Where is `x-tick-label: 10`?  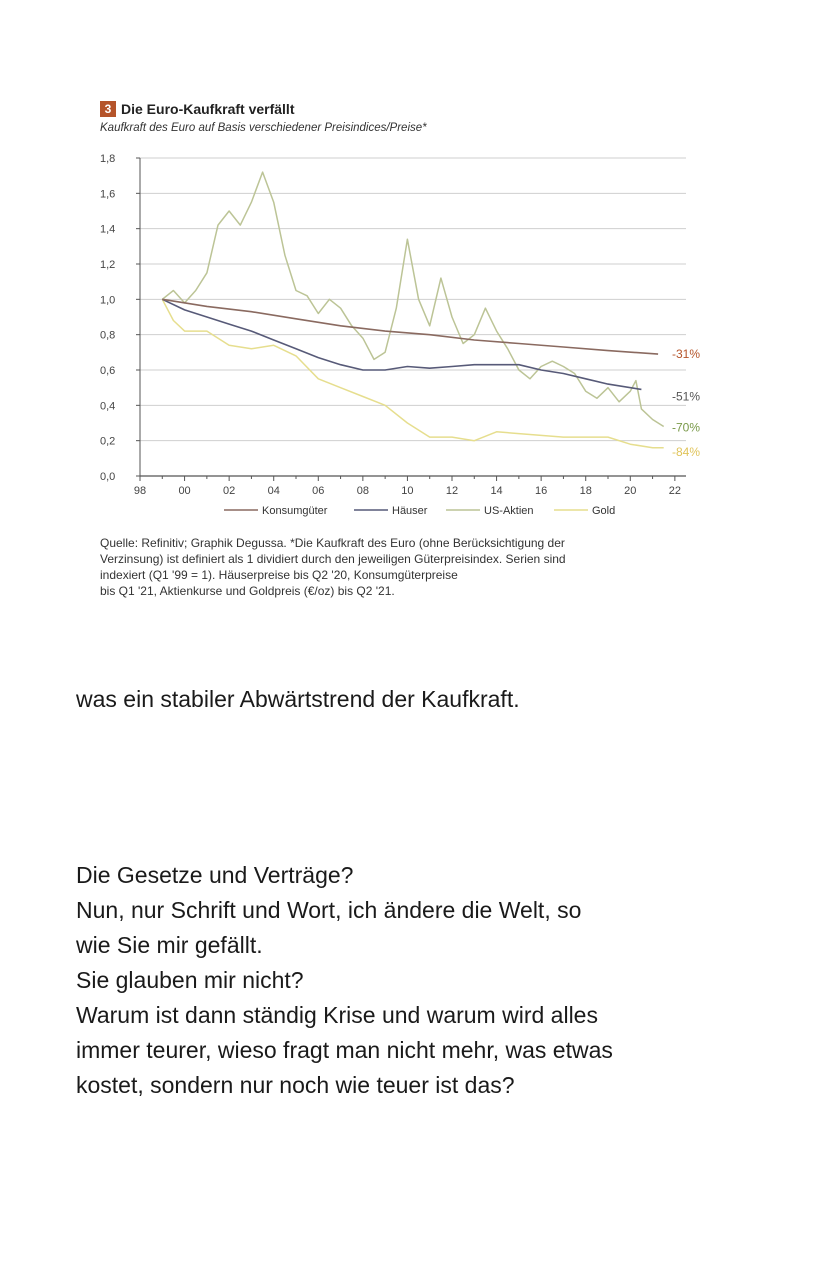 x-tick-label: 10 is located at coordinates (407, 491).